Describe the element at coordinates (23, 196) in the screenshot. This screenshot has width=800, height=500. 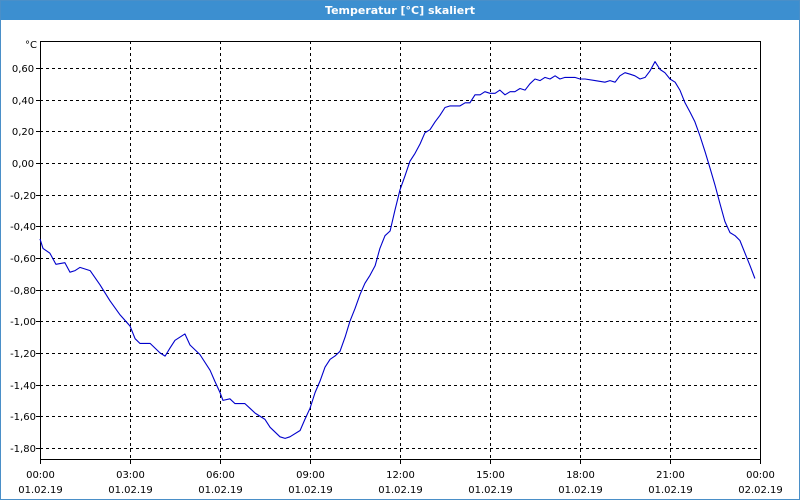
I see `y-tick-label: -0,20` at that location.